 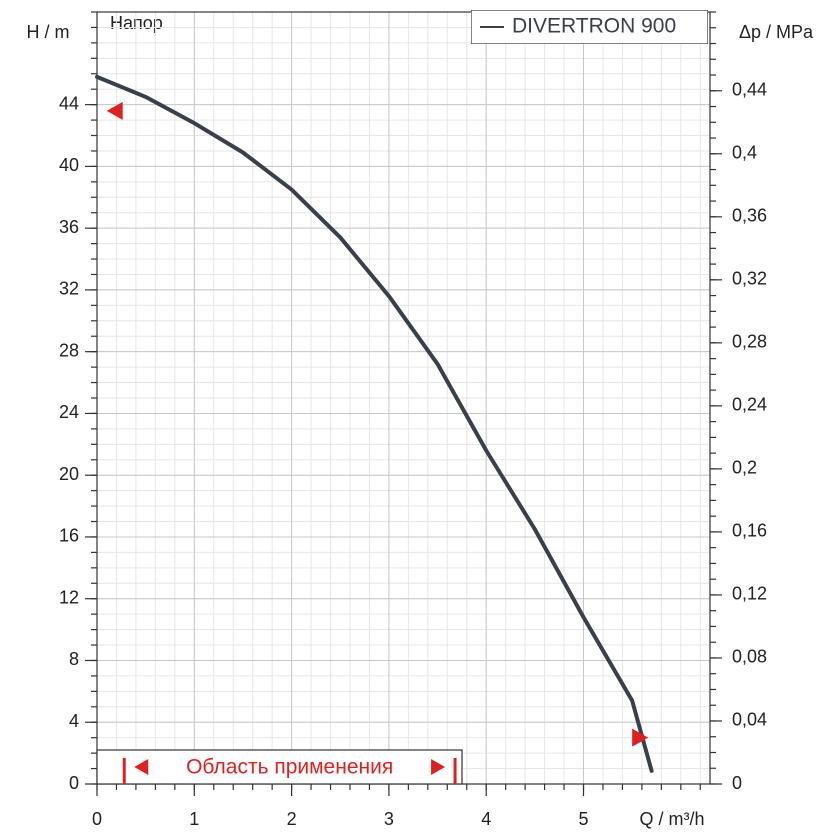 What do you see at coordinates (776, 32) in the screenshot?
I see `y2-axis-label: Δp / MPa` at bounding box center [776, 32].